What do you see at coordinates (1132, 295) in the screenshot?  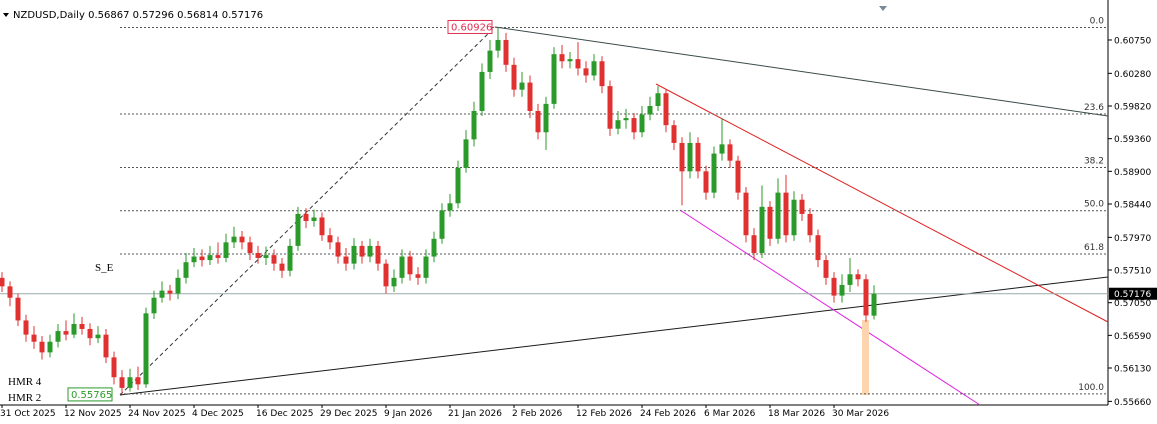 I see `current-price-label: 0.57176` at bounding box center [1132, 295].